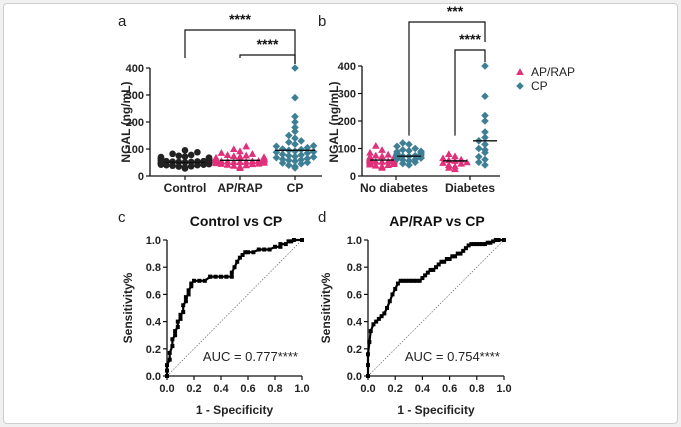 The width and height of the screenshot is (681, 427). I want to click on panel-letter-c: c, so click(122, 217).